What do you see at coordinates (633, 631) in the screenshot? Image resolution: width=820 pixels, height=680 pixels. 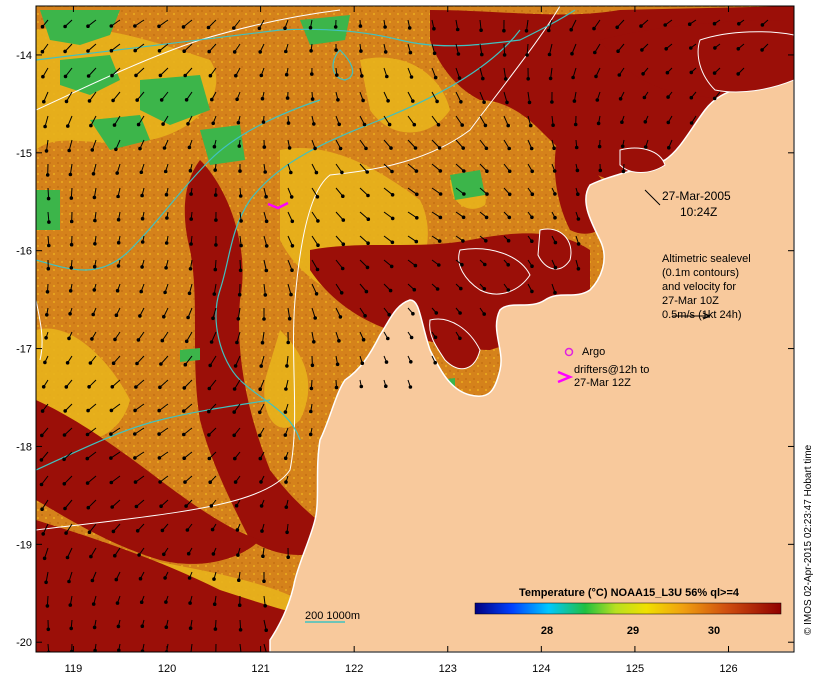 I see `legend-tick-29: 29` at bounding box center [633, 631].